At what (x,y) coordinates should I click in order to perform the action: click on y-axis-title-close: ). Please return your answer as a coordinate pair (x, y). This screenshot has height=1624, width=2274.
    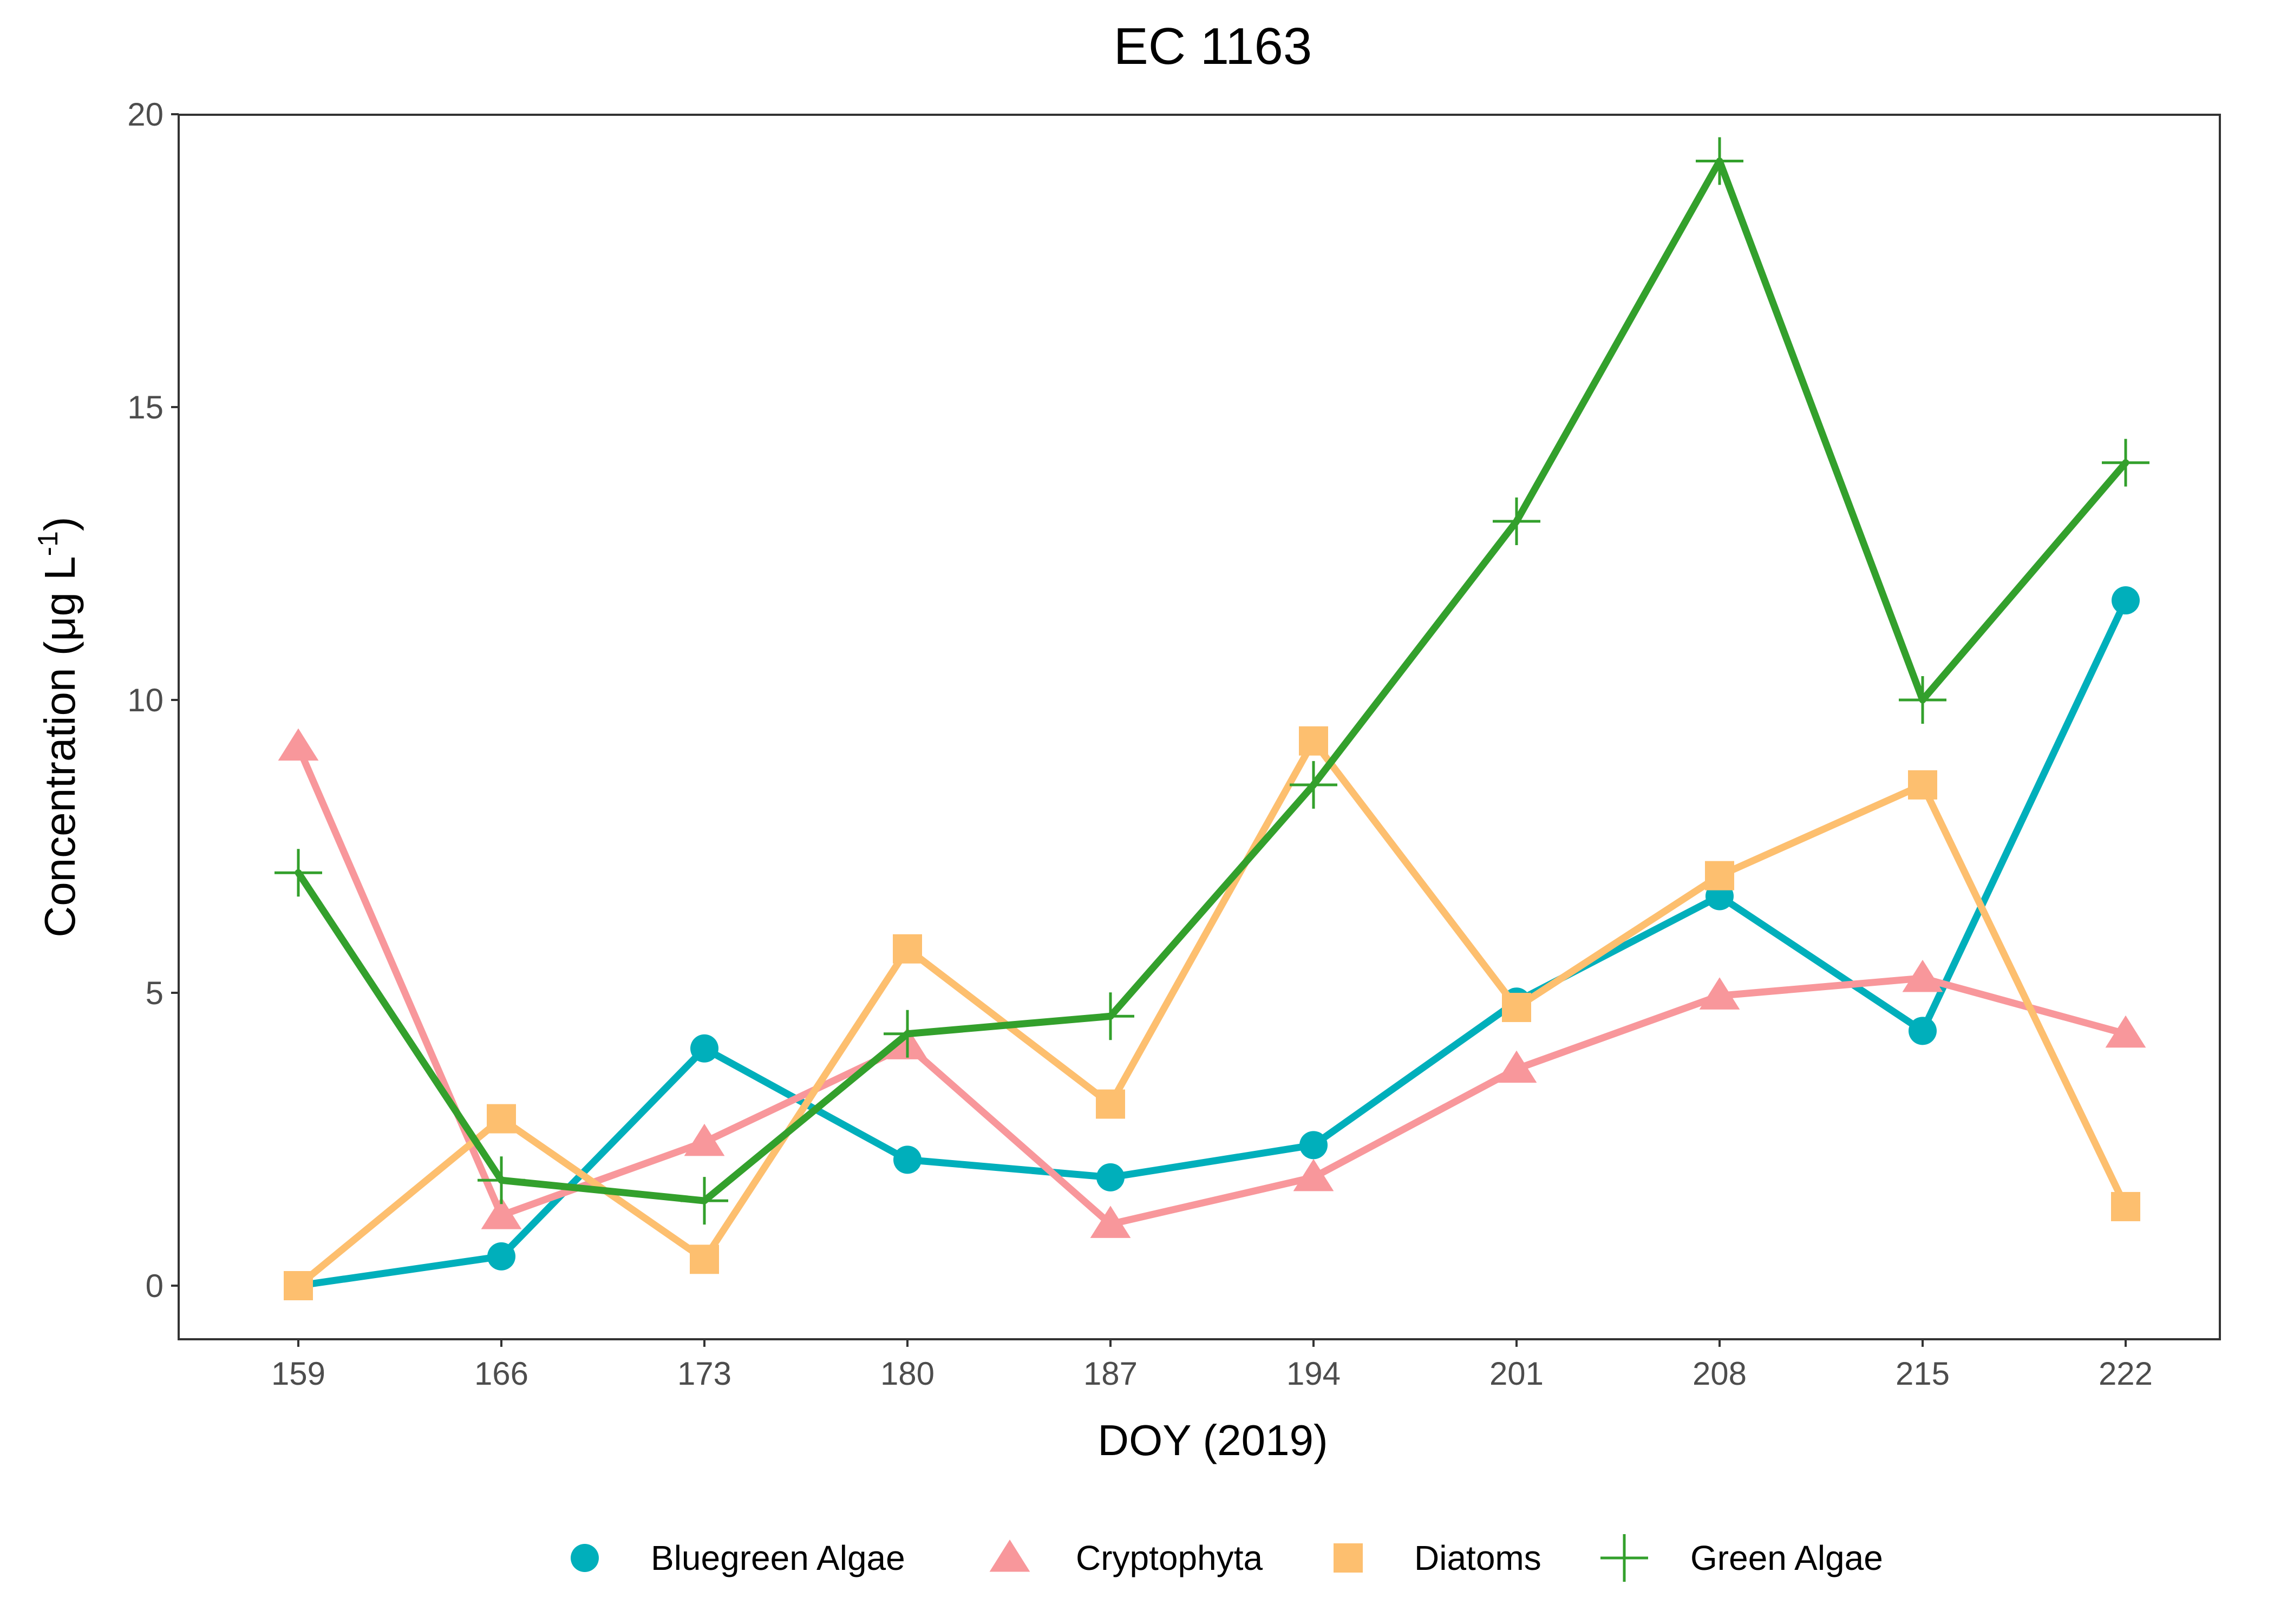
    Looking at the image, I should click on (60, 523).